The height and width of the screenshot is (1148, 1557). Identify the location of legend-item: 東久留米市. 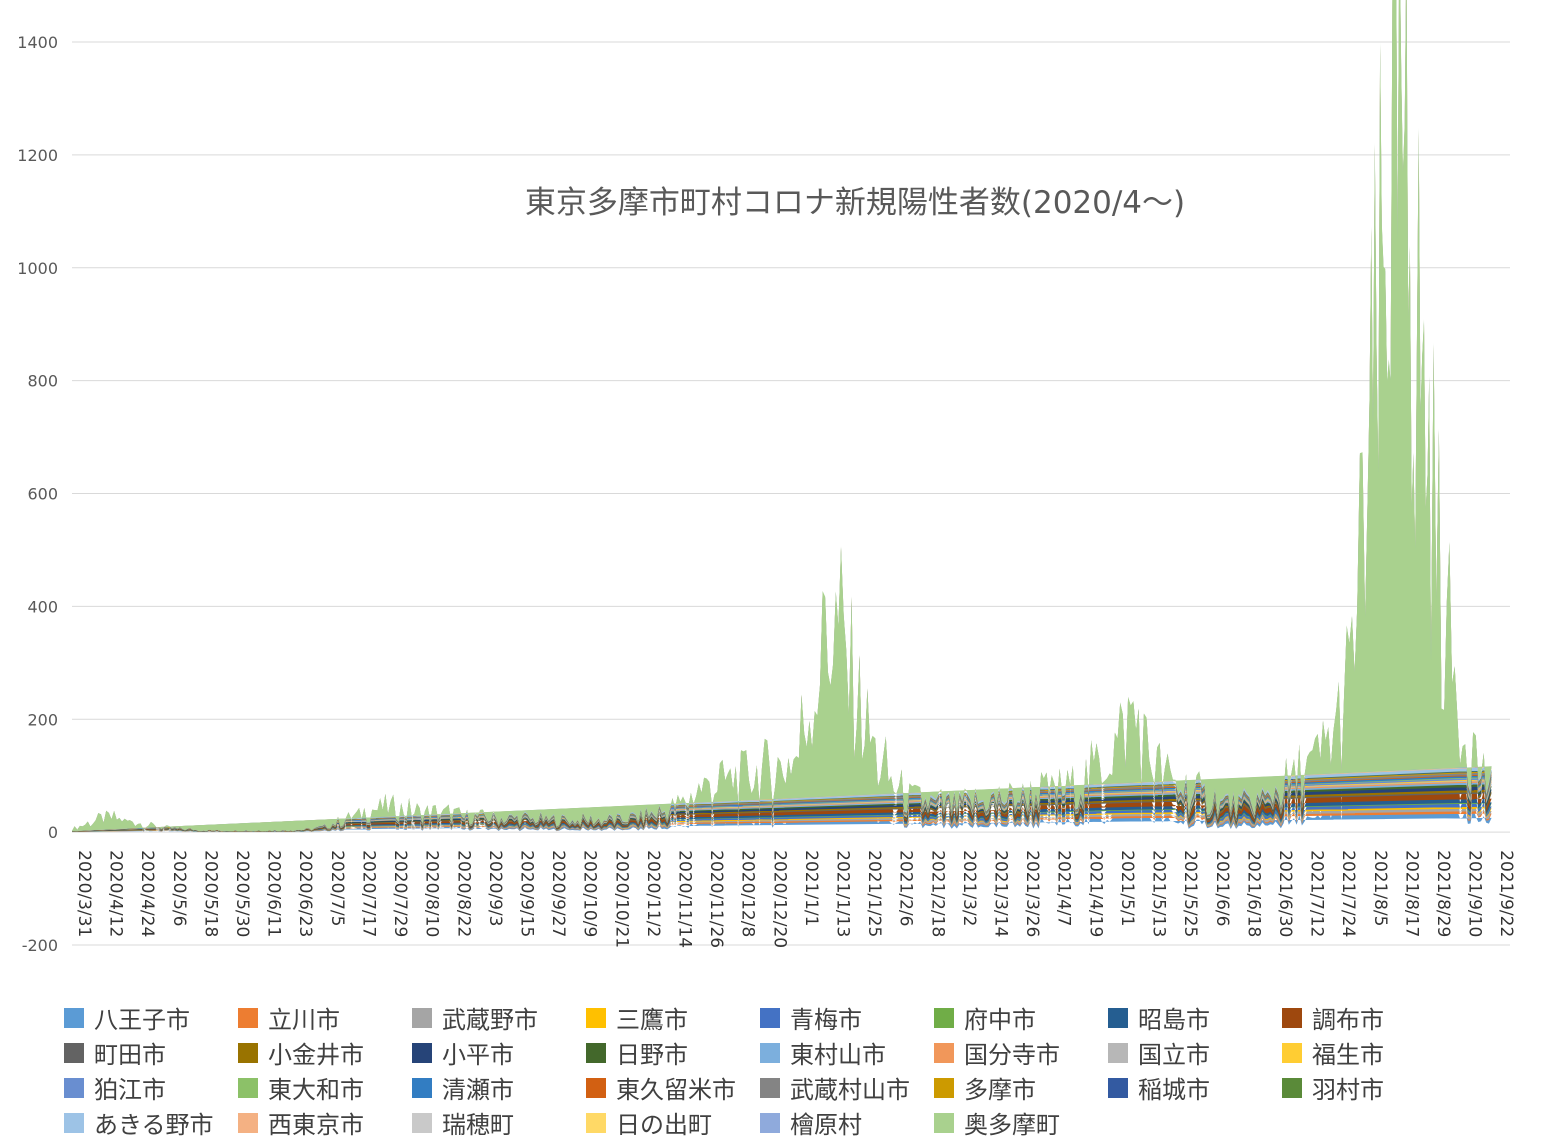
(661, 1090).